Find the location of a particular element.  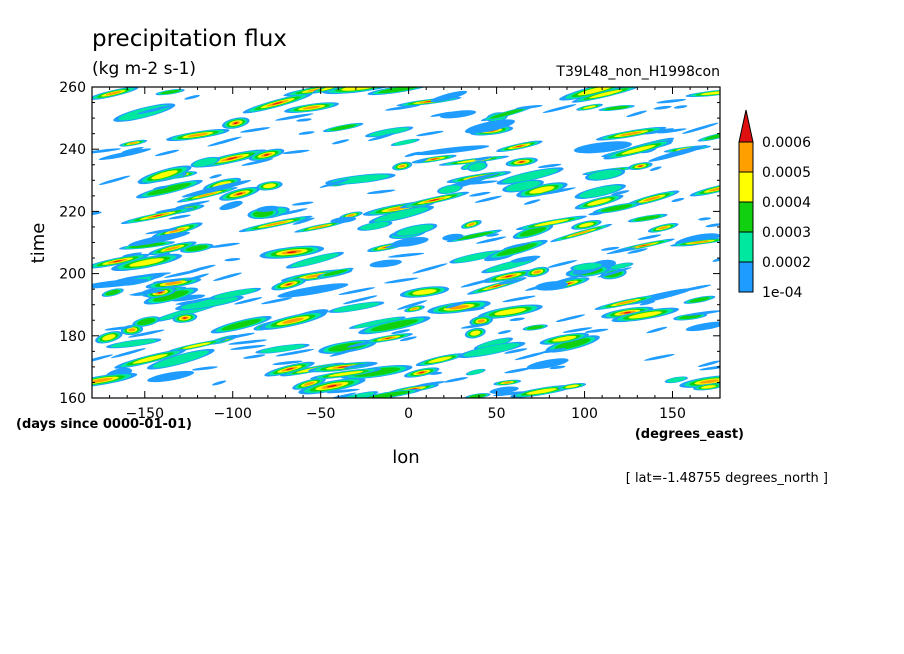

chart-title: precipitation flux is located at coordinates (189, 39).